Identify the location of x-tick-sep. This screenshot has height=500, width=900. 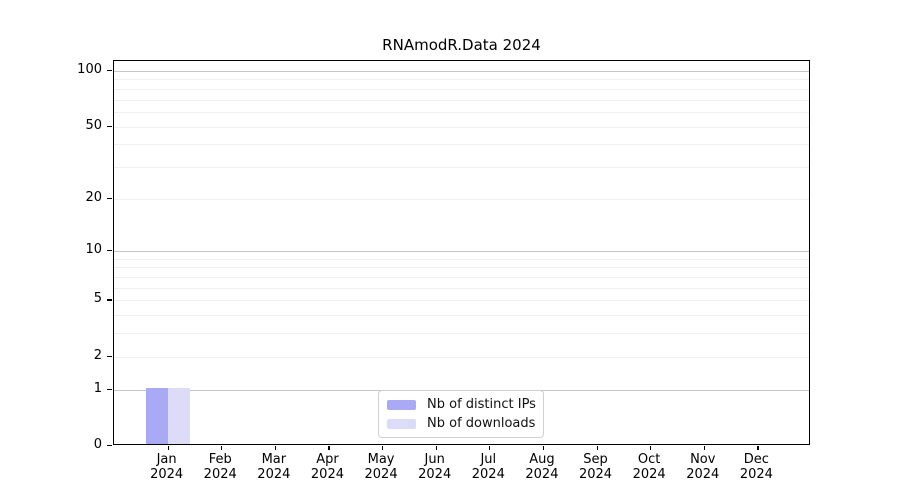
(597, 448).